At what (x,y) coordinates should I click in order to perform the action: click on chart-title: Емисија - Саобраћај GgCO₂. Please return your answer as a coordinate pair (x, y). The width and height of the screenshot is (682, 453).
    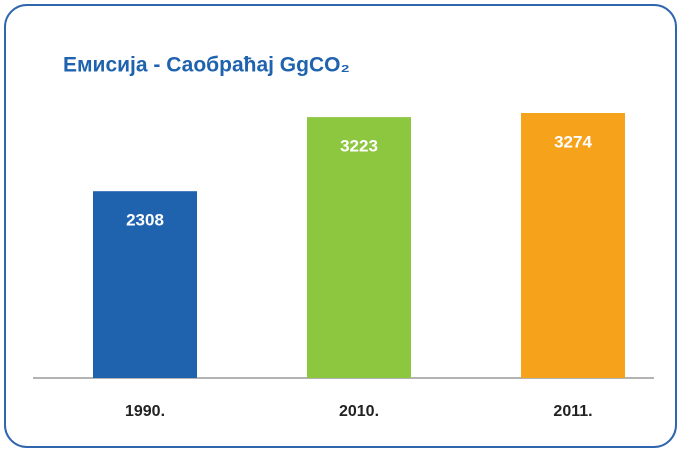
    Looking at the image, I should click on (206, 65).